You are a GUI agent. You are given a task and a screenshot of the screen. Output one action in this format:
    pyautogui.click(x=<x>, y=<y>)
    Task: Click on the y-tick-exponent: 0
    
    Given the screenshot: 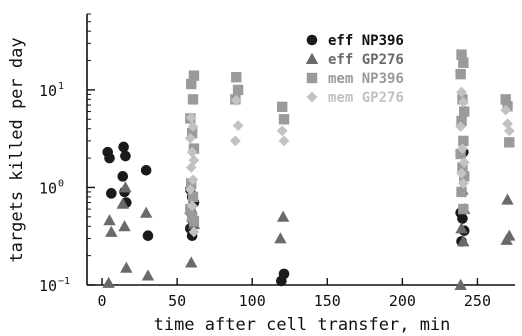 What is the action you would take?
    pyautogui.click(x=61, y=183)
    